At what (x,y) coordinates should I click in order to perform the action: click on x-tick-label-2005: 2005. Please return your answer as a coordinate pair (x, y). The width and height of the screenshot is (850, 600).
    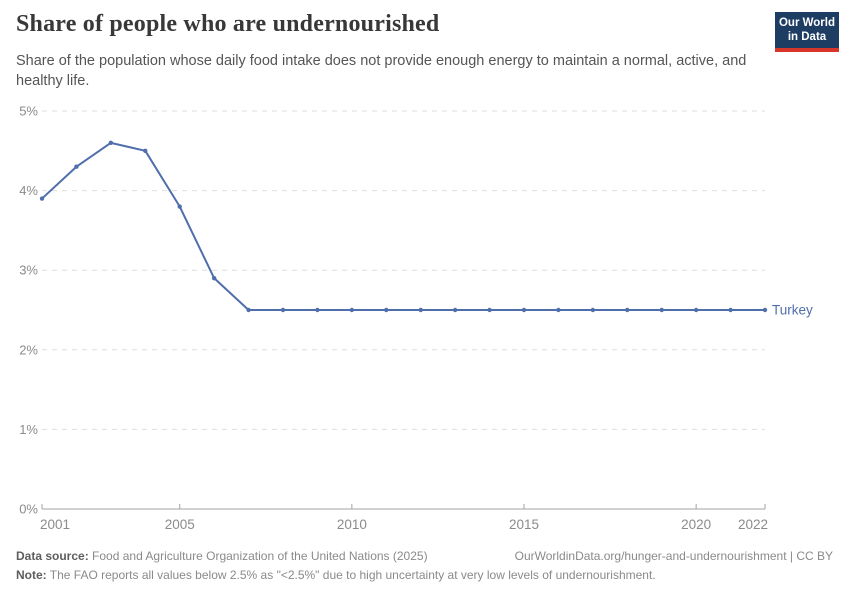
    Looking at the image, I should click on (180, 524).